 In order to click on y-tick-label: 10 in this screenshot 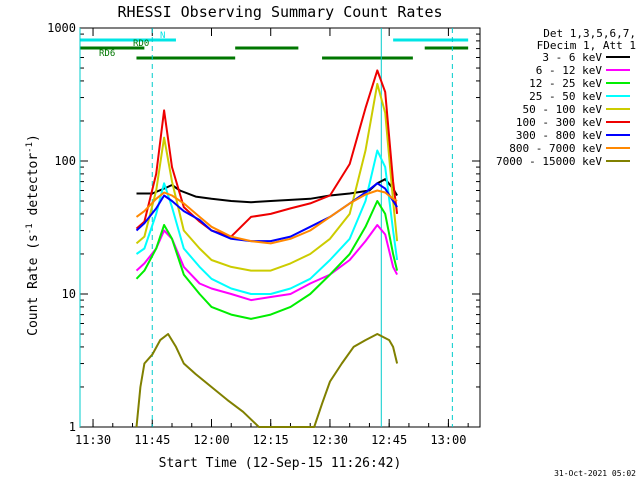, I will do `click(69, 294)`.